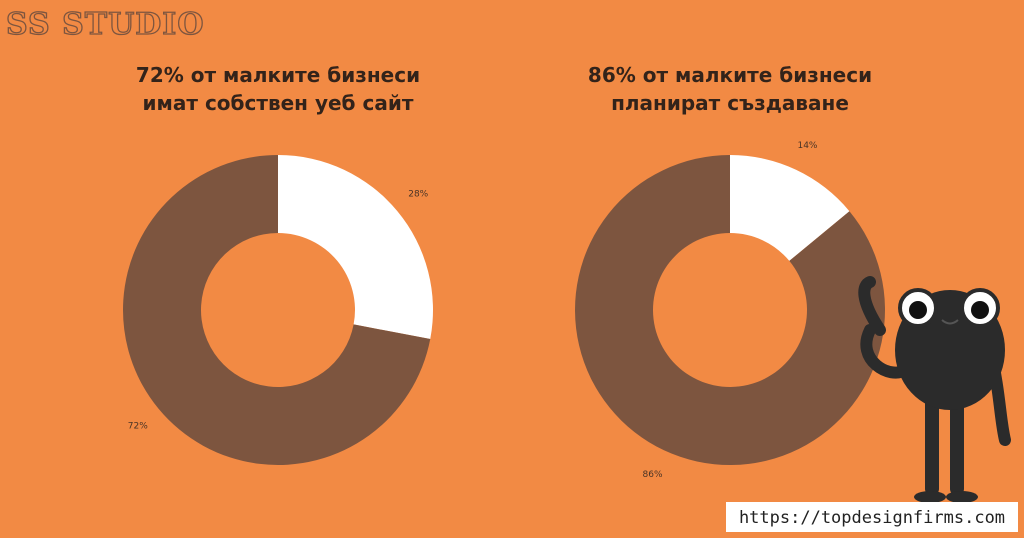 This screenshot has height=538, width=1024. I want to click on chart-title: планират създаване, so click(730, 103).